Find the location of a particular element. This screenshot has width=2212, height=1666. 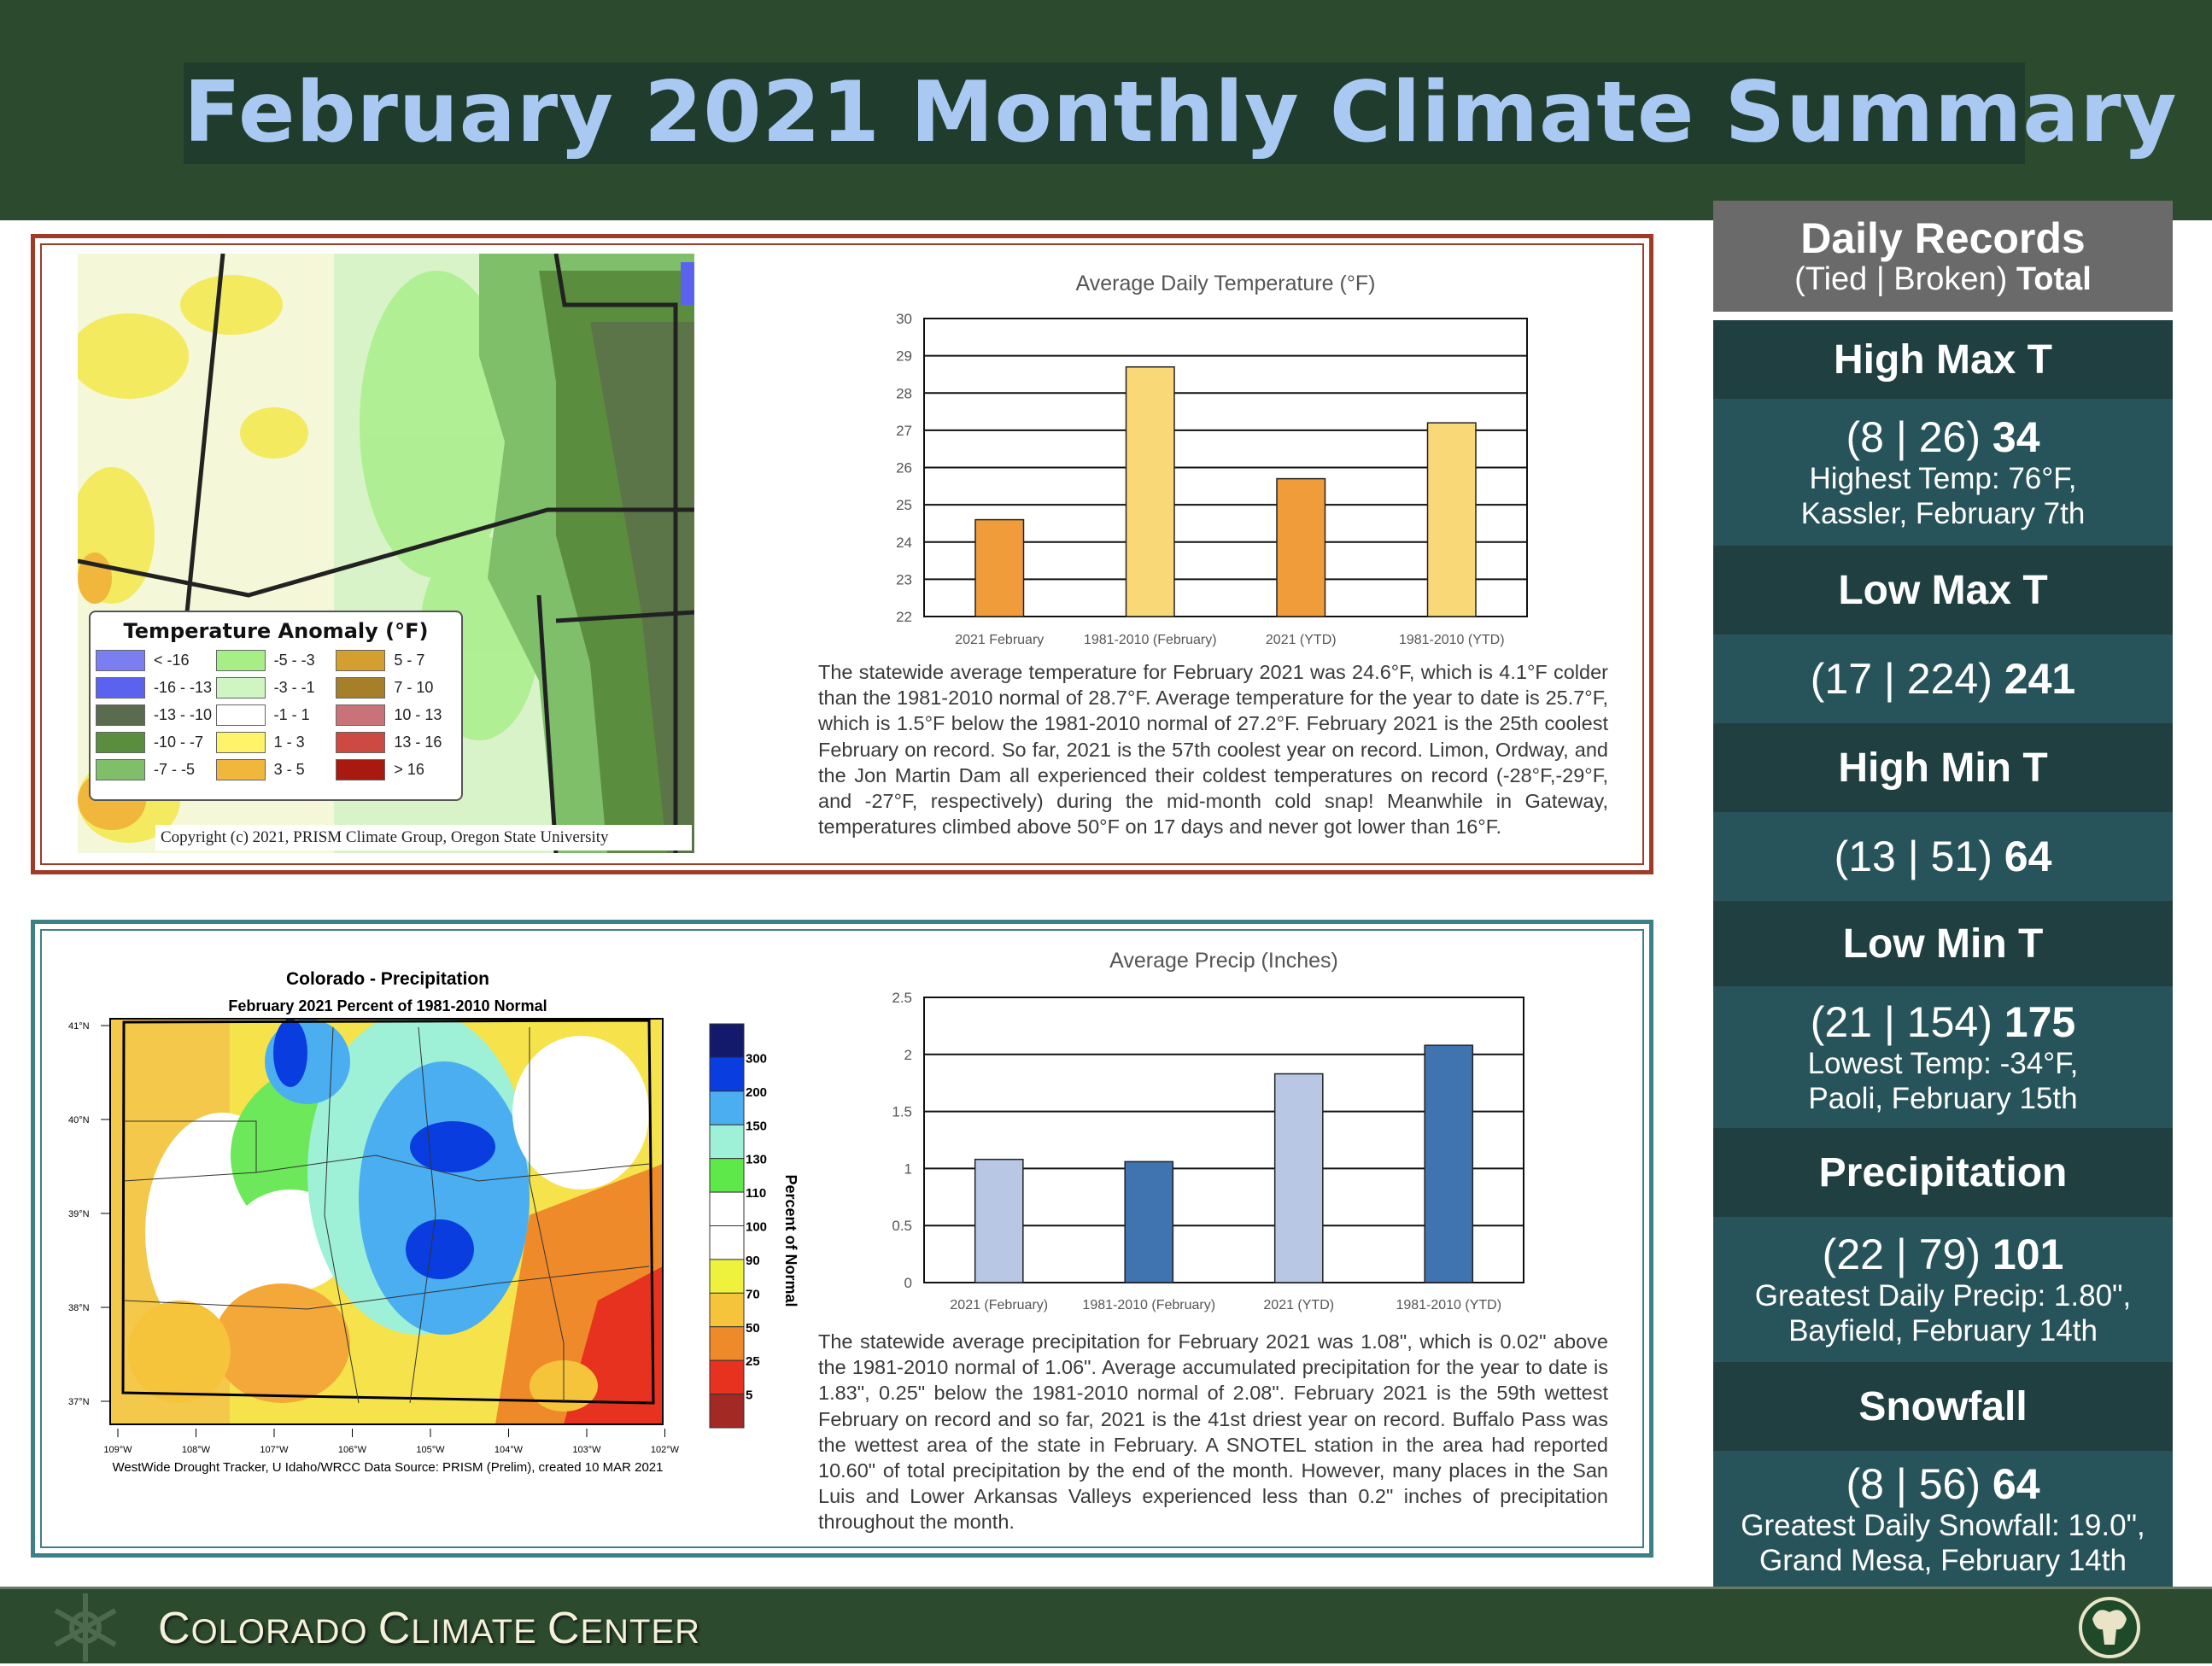

lon-label: 102°W is located at coordinates (666, 1450).